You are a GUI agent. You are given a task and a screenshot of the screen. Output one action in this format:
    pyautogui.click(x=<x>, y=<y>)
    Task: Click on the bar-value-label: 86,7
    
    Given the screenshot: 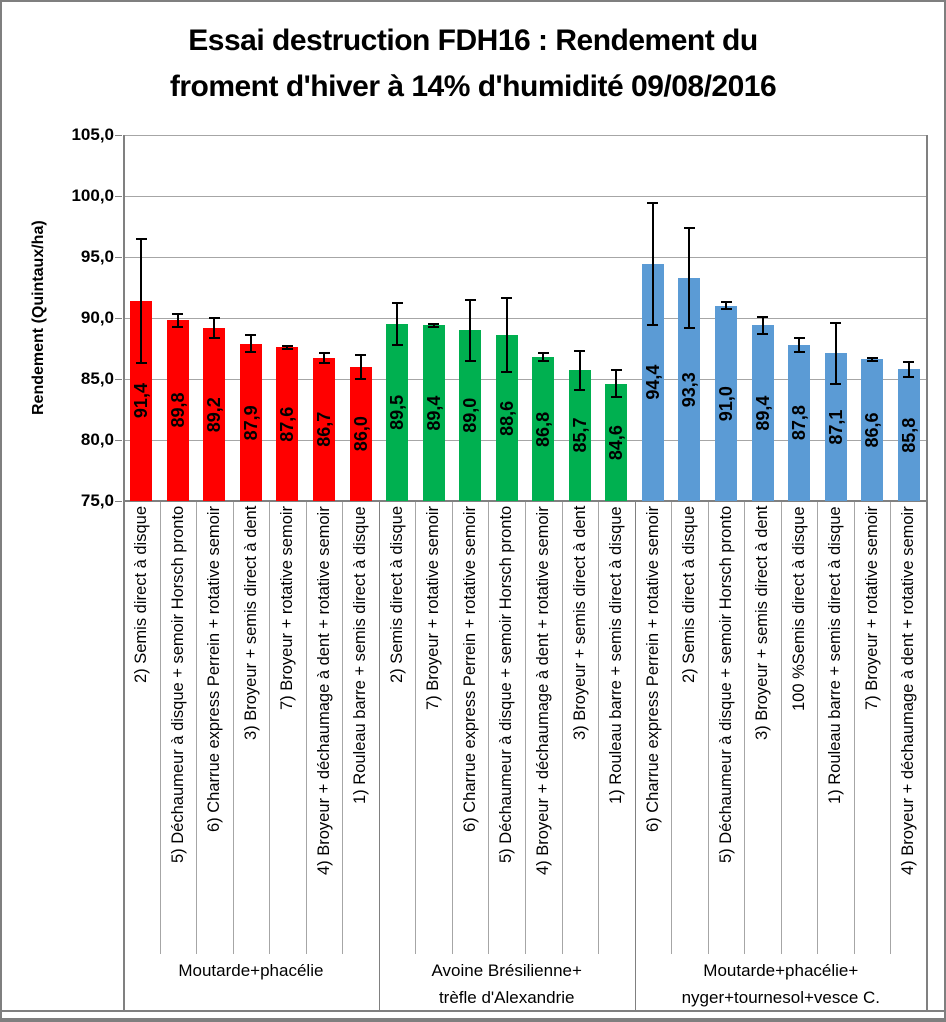 What is the action you would take?
    pyautogui.click(x=324, y=430)
    